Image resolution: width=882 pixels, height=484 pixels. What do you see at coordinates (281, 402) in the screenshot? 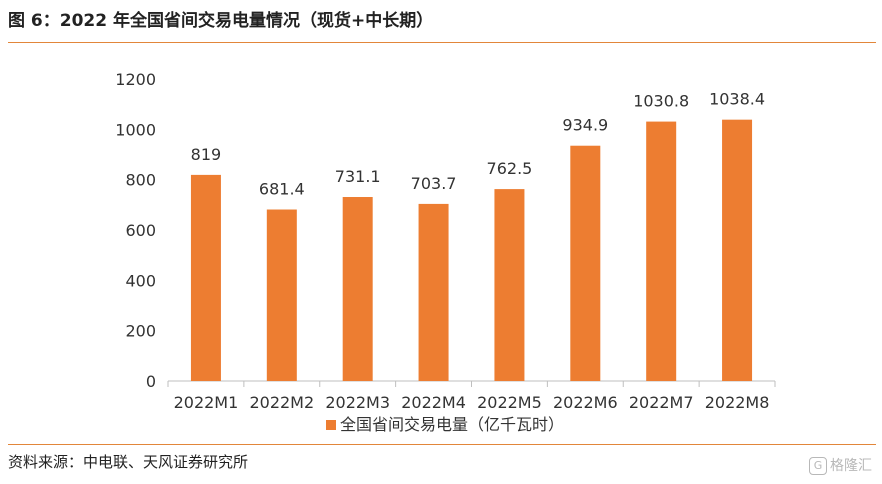
I see `x-tick-label: 2022M2` at bounding box center [281, 402].